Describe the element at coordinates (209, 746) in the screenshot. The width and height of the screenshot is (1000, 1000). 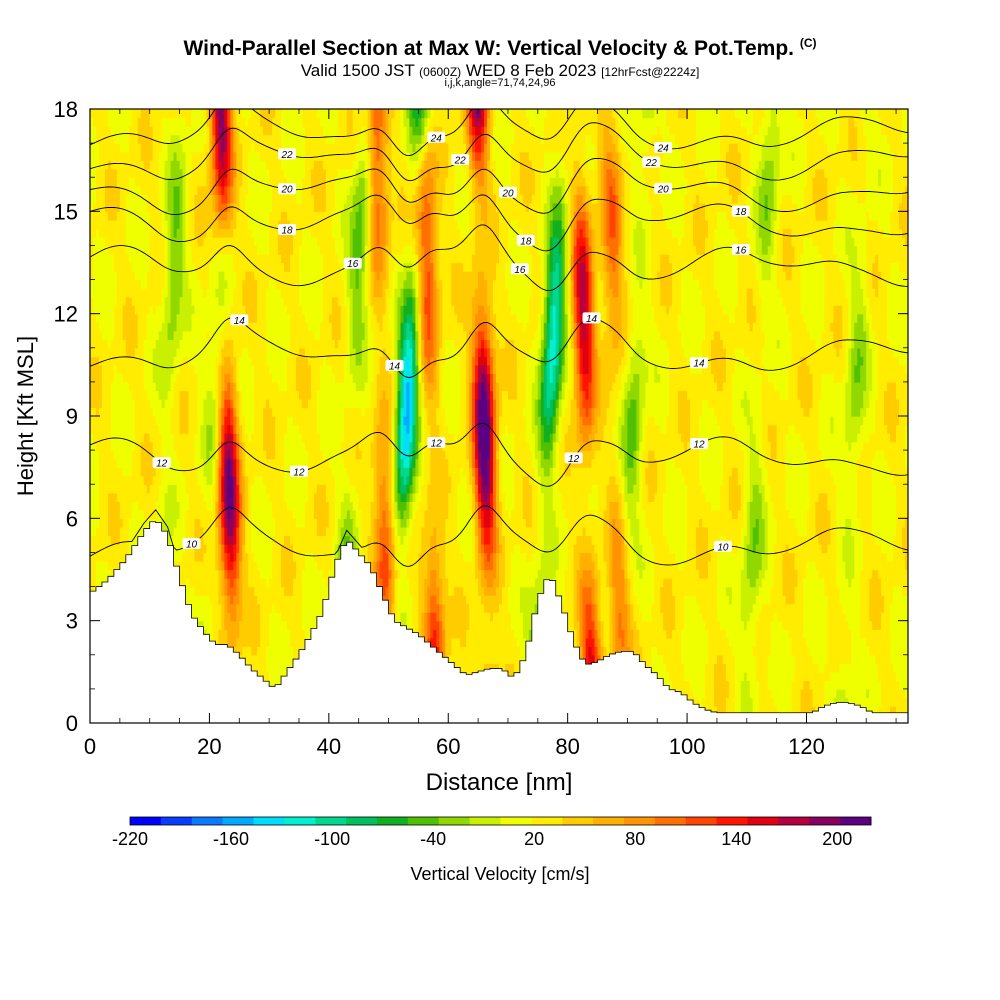
I see `x-tick-label: 20` at that location.